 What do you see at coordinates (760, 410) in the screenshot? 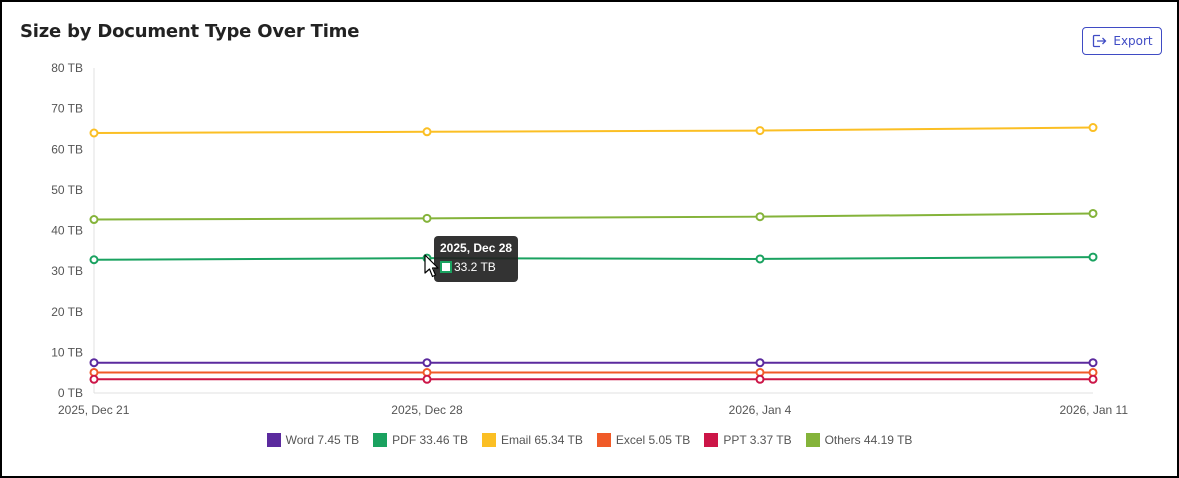
I see `x-tick-label: 2026, Jan 4` at bounding box center [760, 410].